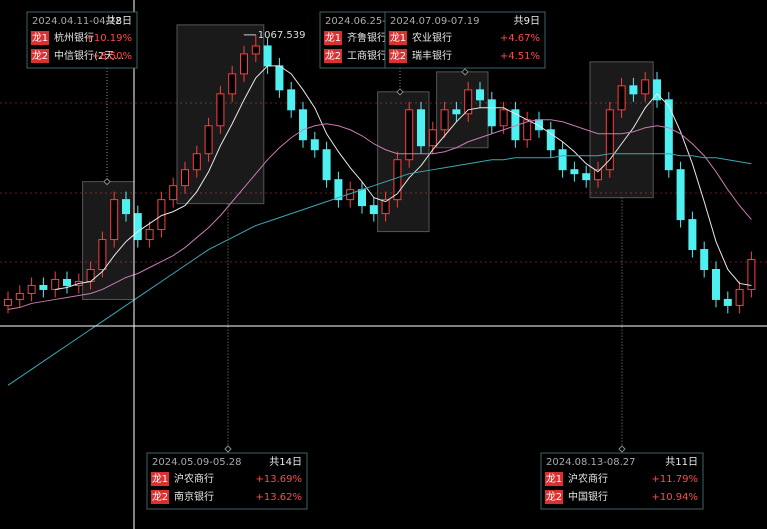 Image resolution: width=767 pixels, height=529 pixels. What do you see at coordinates (432, 55) in the screenshot?
I see `stock-name: 瑞丰银行` at bounding box center [432, 55].